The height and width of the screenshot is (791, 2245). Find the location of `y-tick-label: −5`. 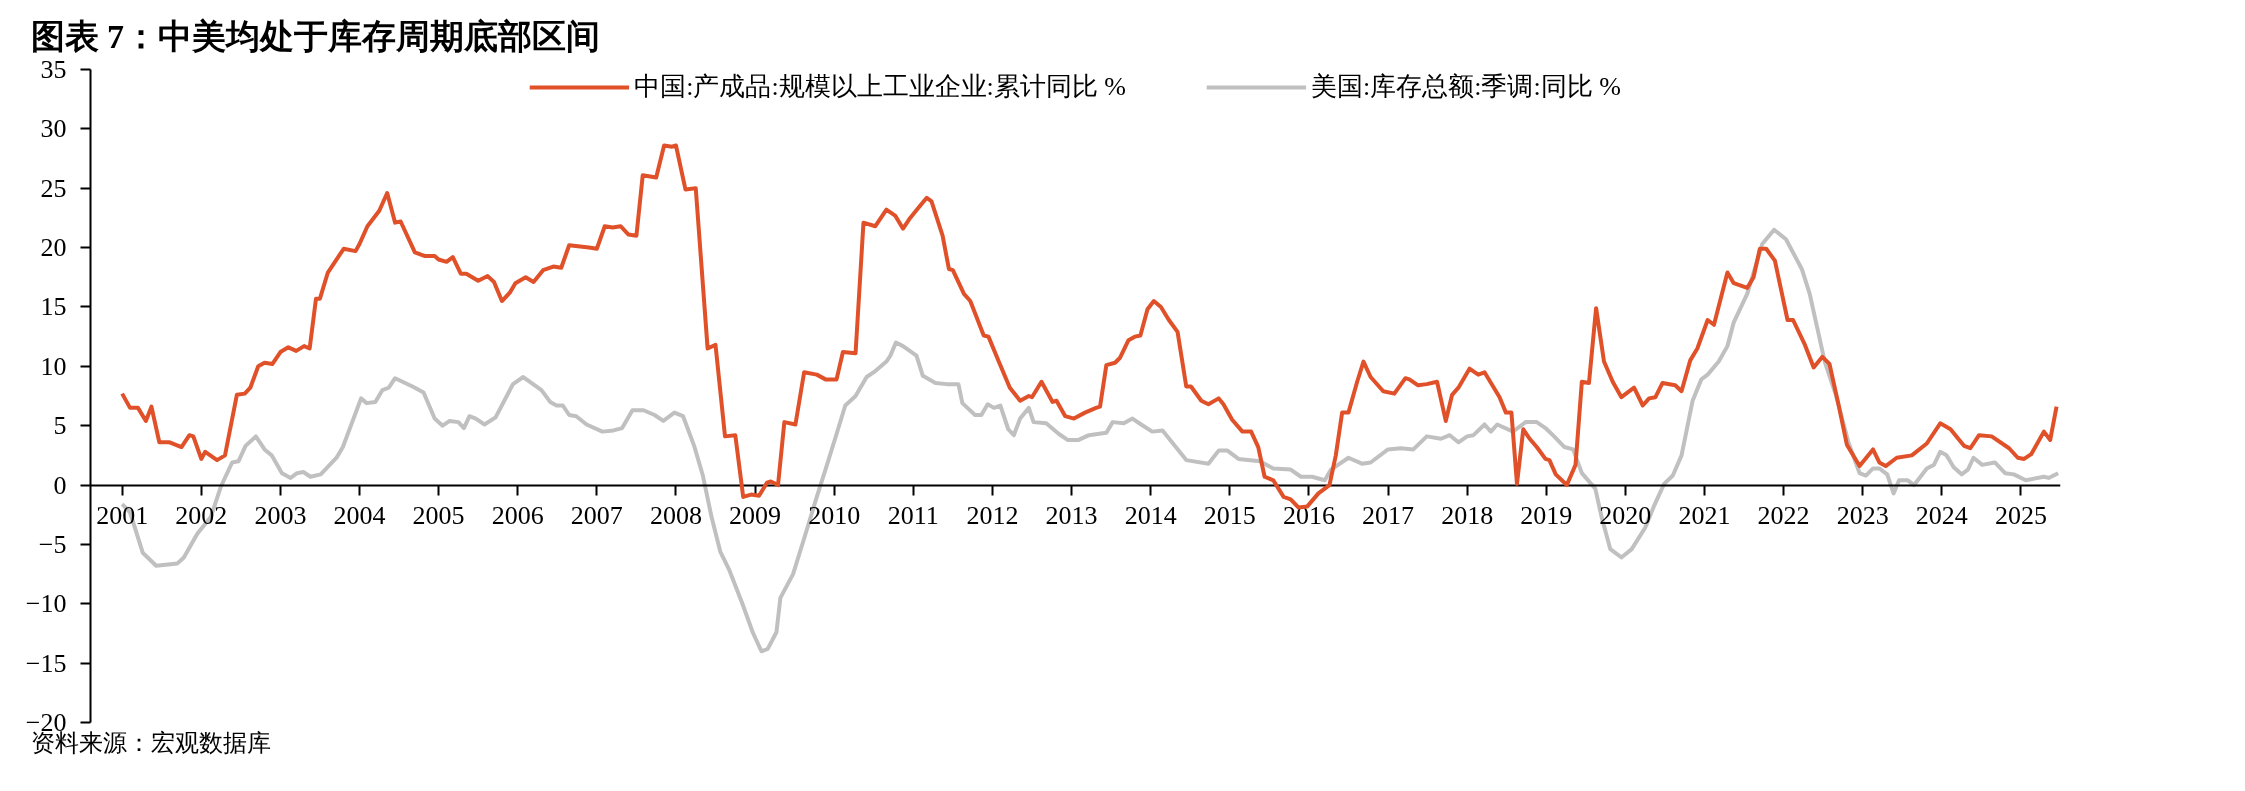

y-tick-label: −5 is located at coordinates (52, 544).